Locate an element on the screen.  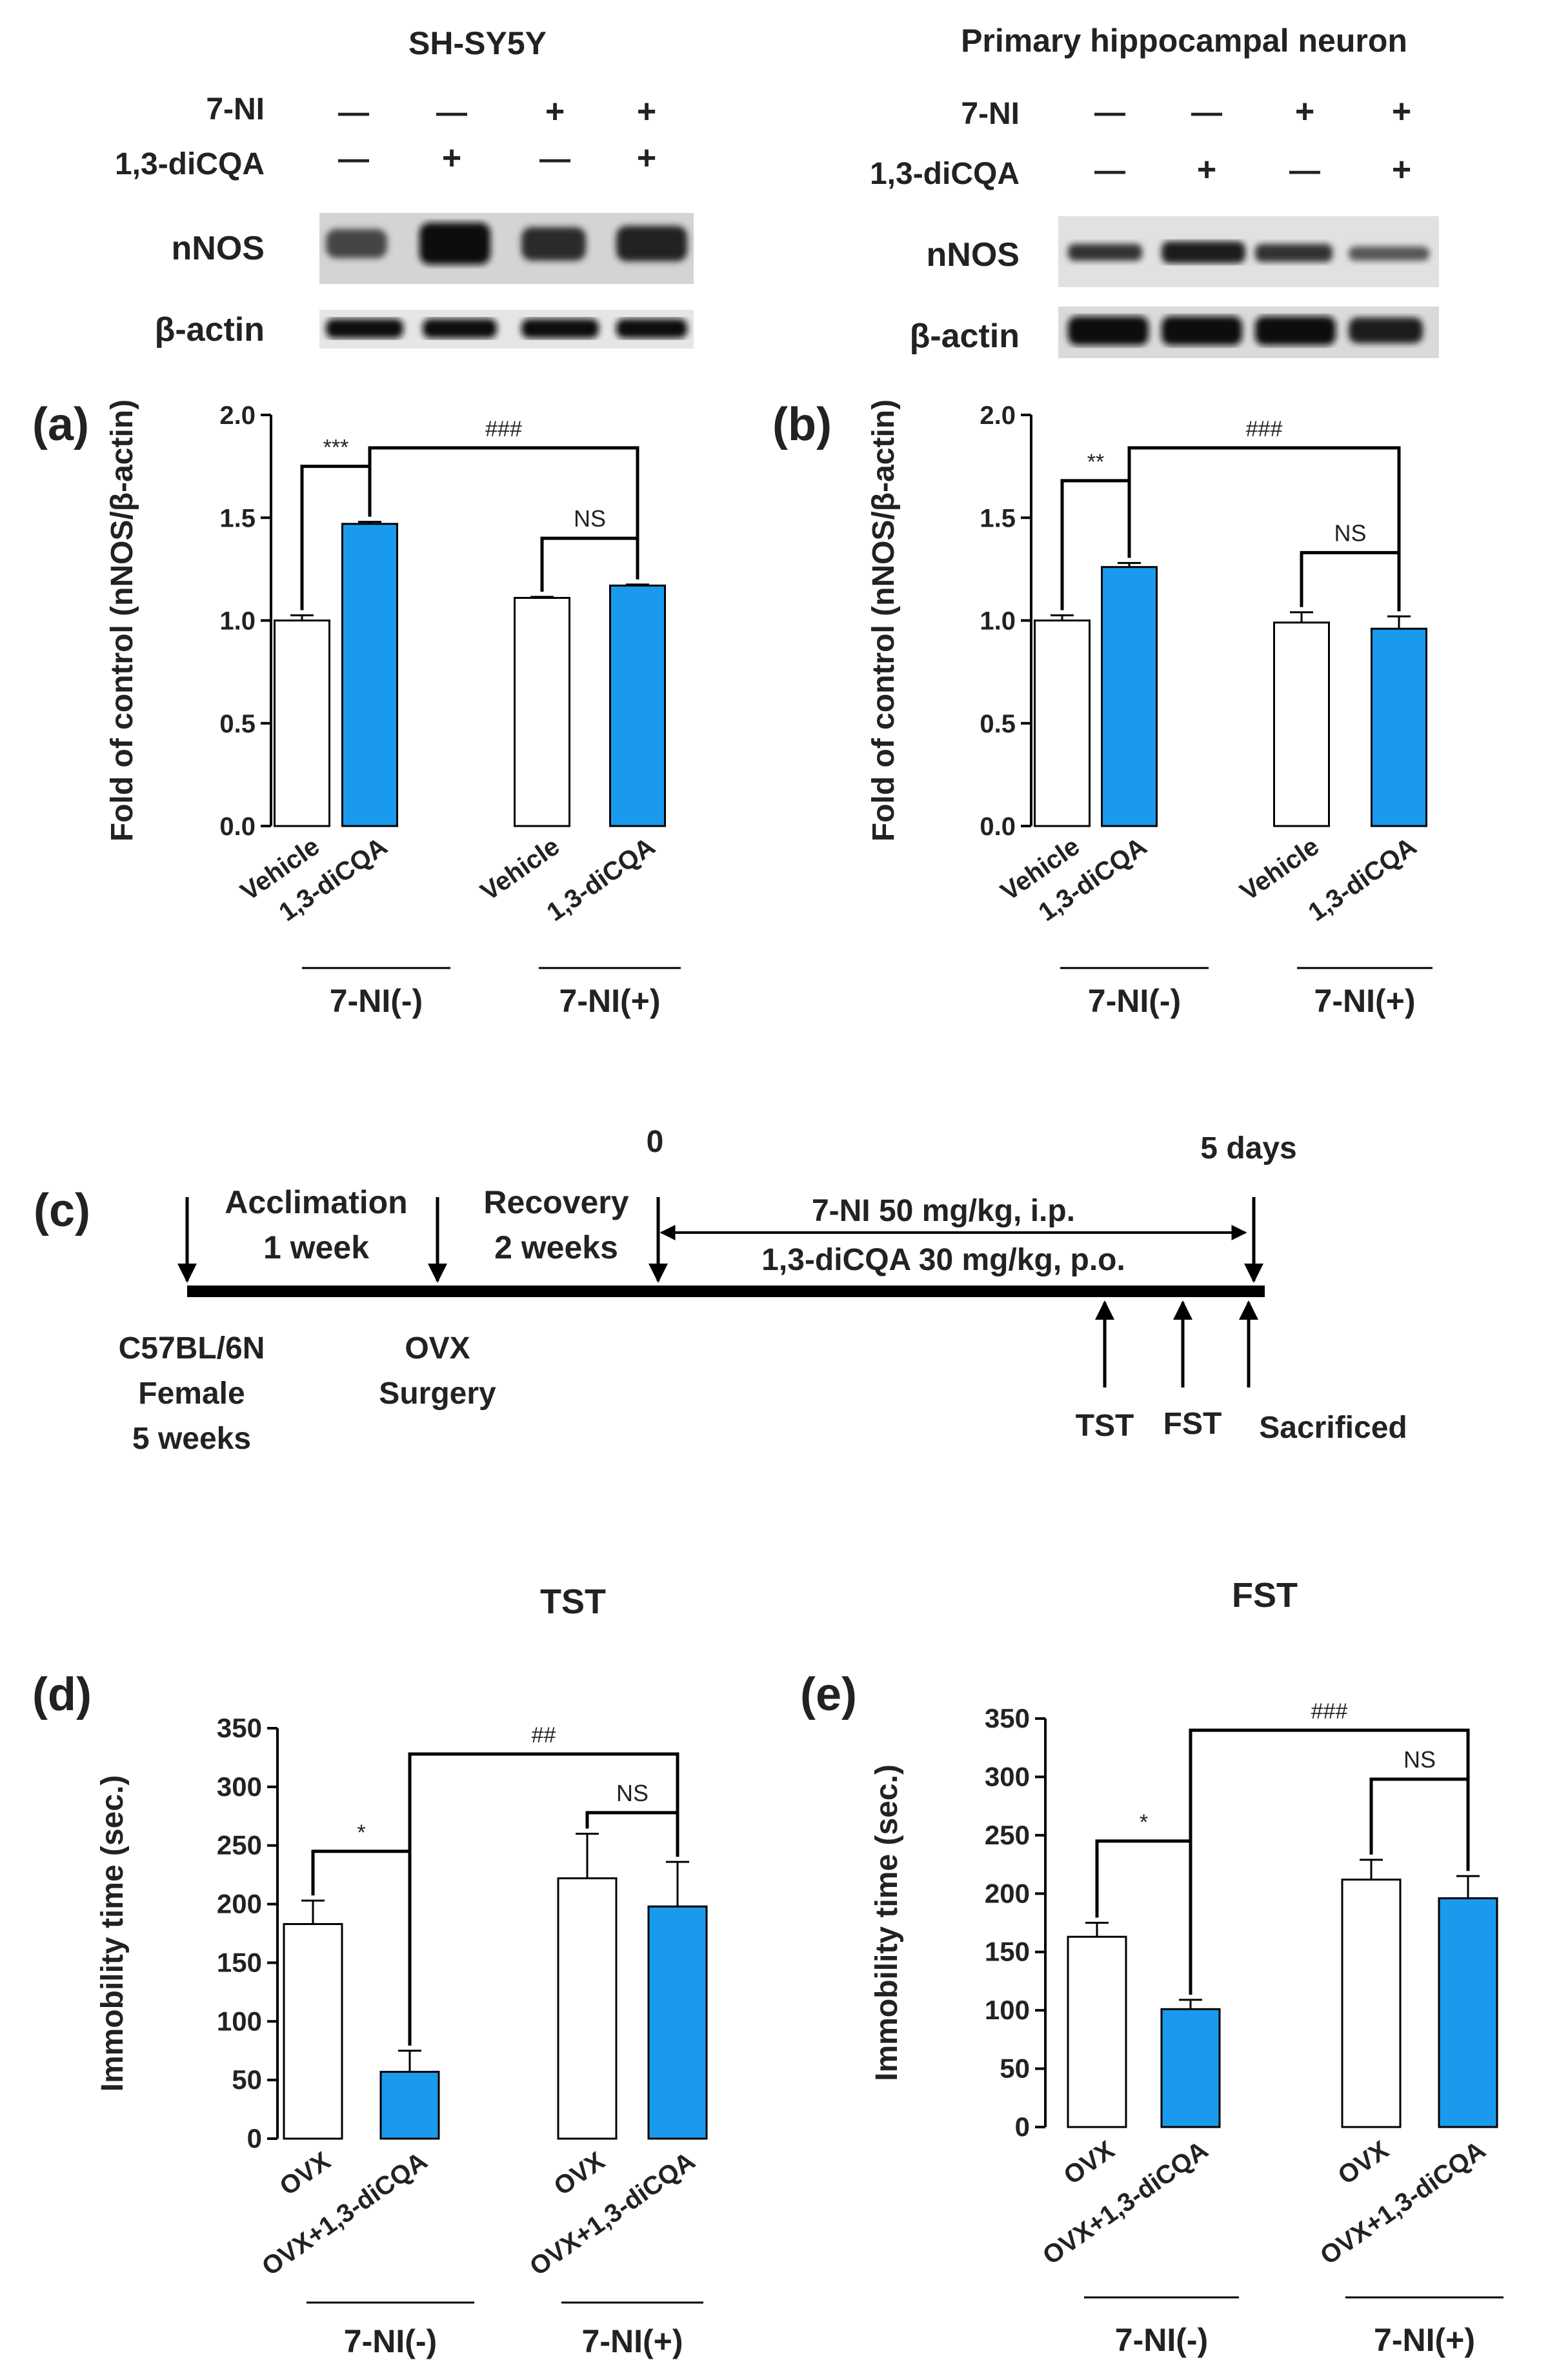
chart-title: TST is located at coordinates (573, 1601).